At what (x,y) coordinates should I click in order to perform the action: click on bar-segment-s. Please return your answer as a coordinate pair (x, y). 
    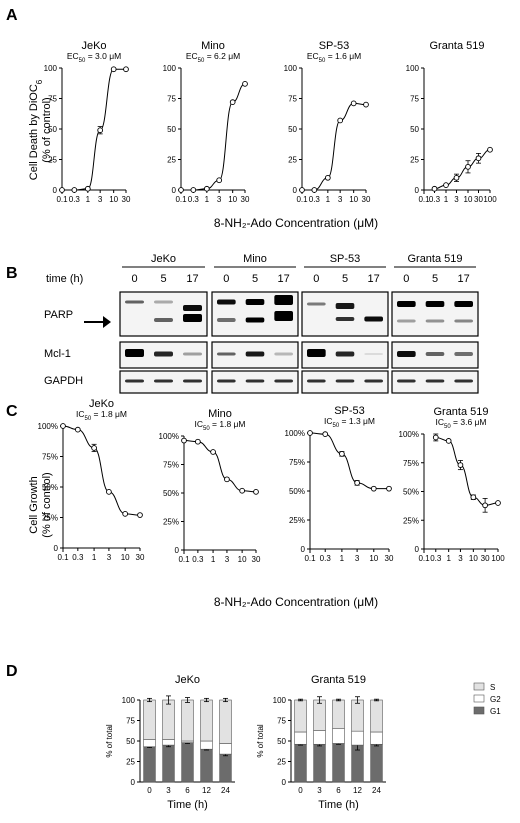
    Looking at the image, I should click on (206, 720).